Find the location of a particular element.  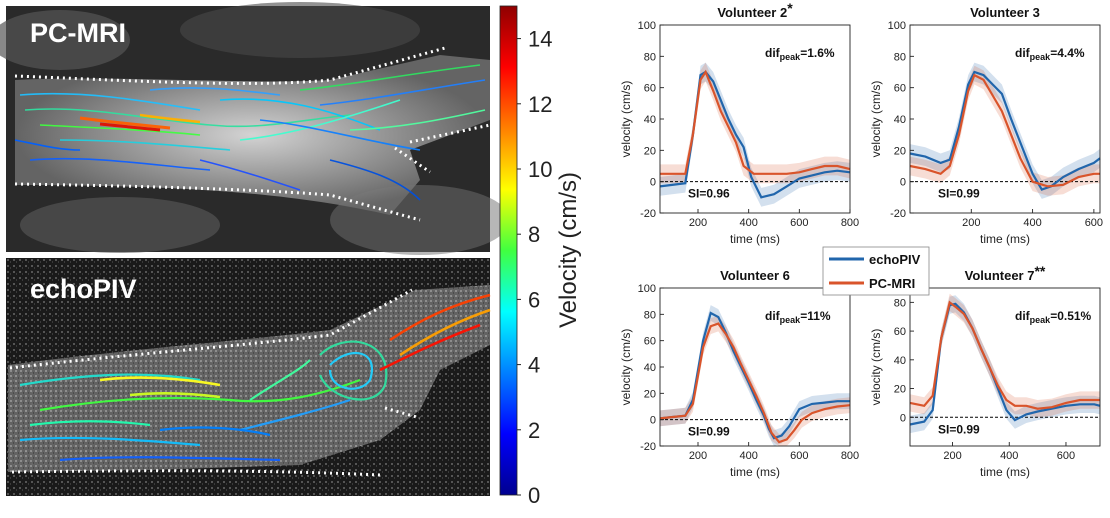

chart-title: Volunteer 2* is located at coordinates (755, 10).